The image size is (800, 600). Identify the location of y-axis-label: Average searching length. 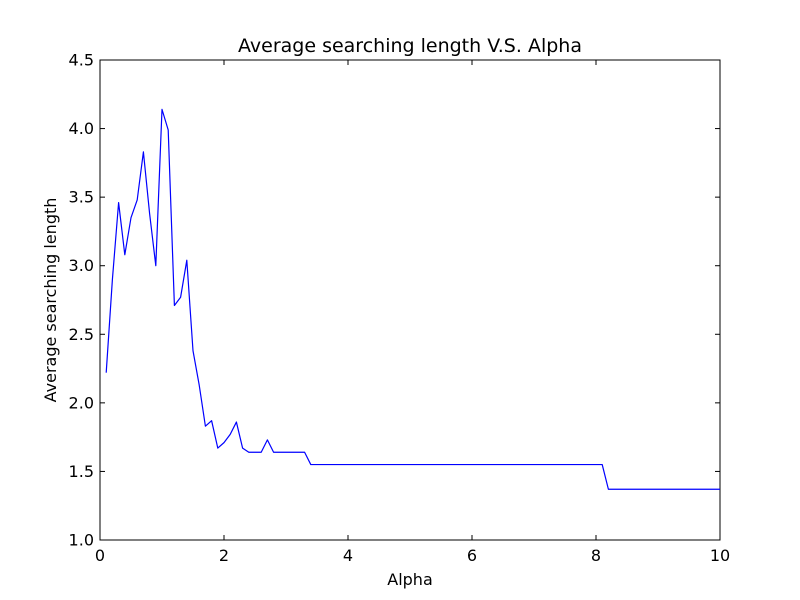
(50, 300).